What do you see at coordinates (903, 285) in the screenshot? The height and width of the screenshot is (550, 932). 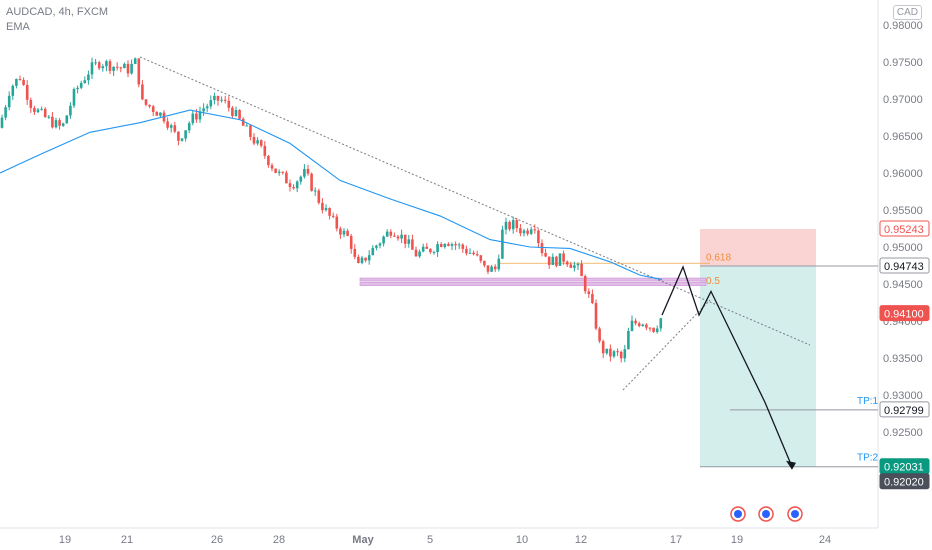 I see `y-tick-label: 0.94500` at bounding box center [903, 285].